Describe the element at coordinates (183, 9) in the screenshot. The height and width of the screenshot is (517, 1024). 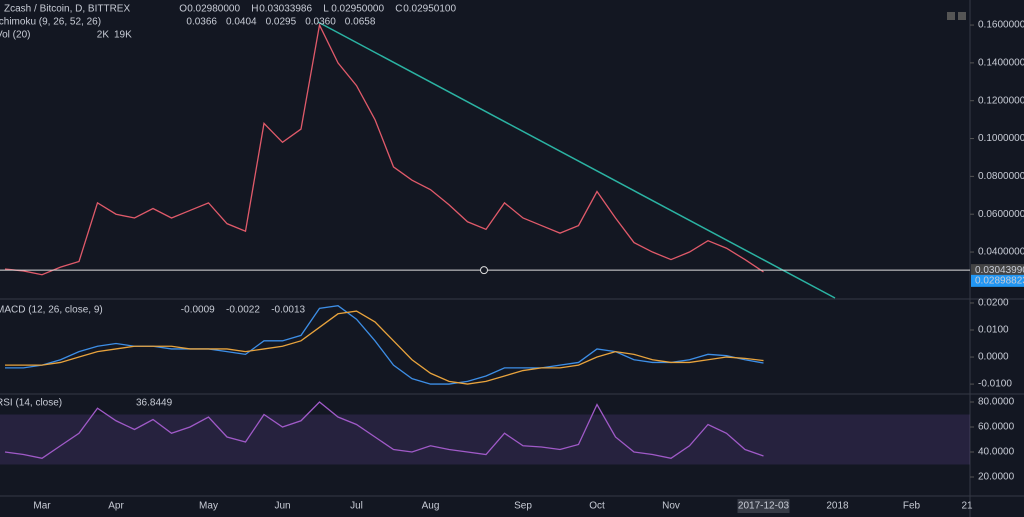
I see `ohlc-label: O` at that location.